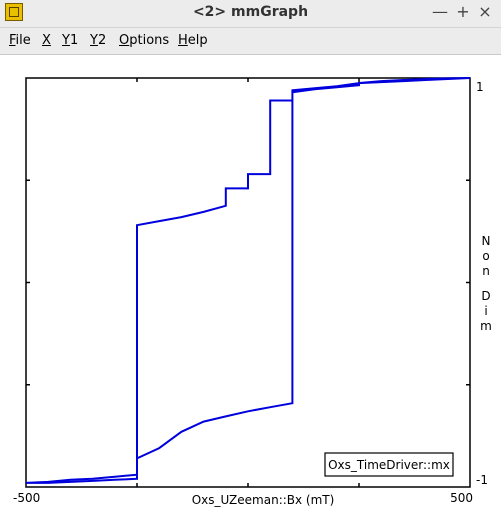  What do you see at coordinates (480, 87) in the screenshot?
I see `y-tick-label-max: 1` at bounding box center [480, 87].